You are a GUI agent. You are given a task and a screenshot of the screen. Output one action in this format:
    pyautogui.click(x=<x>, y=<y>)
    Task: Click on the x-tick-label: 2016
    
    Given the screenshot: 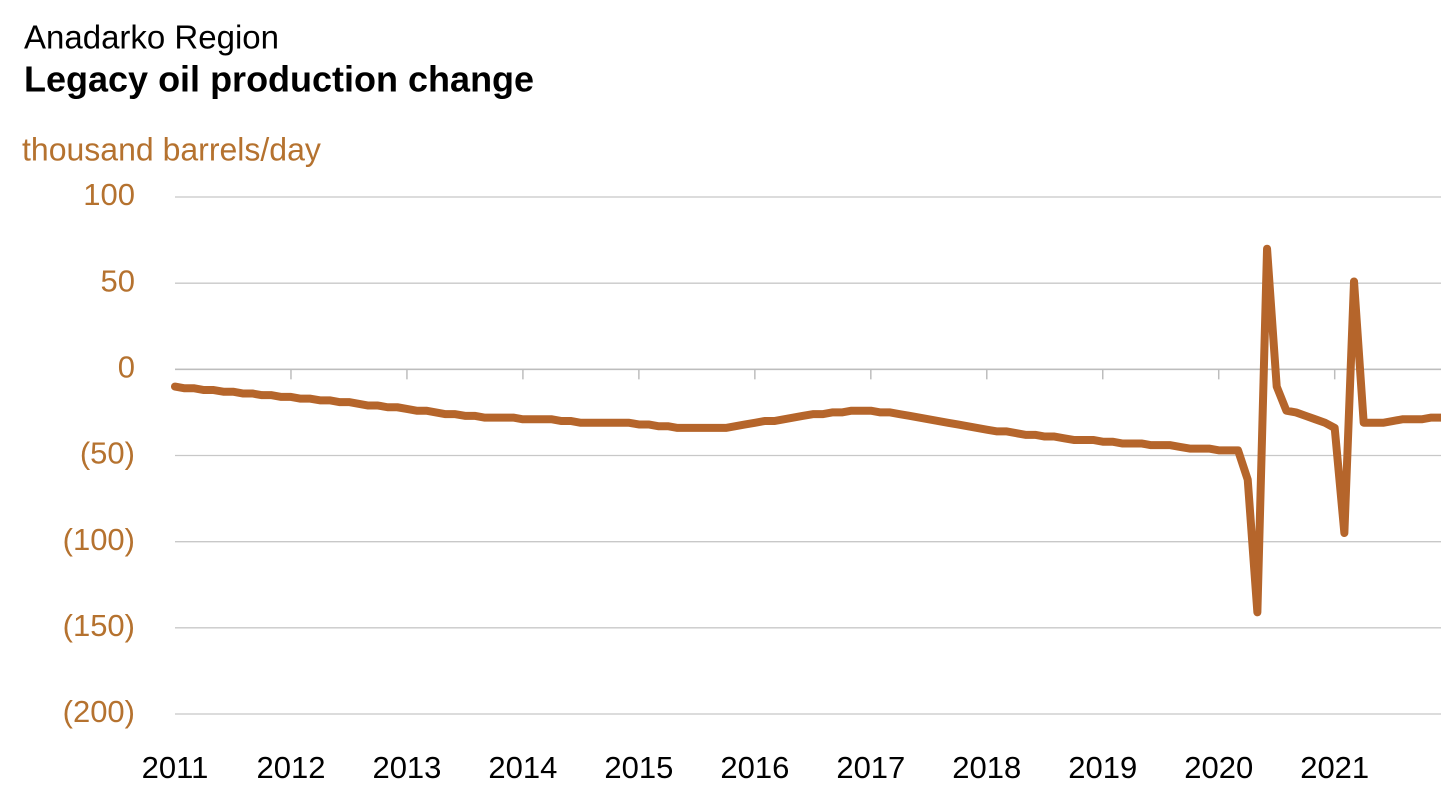 What is the action you would take?
    pyautogui.click(x=754, y=767)
    